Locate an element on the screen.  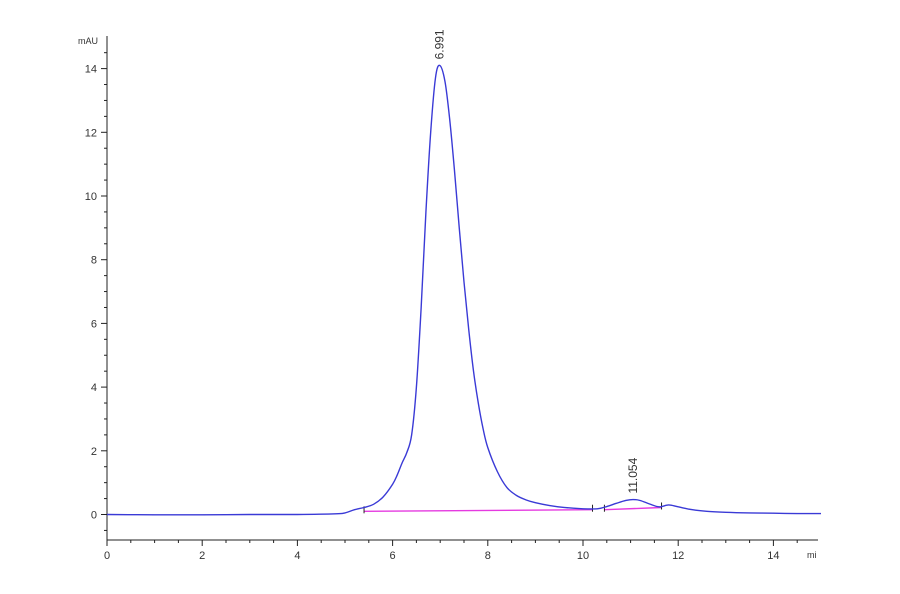
y-tick-label: 4 is located at coordinates (94, 388).